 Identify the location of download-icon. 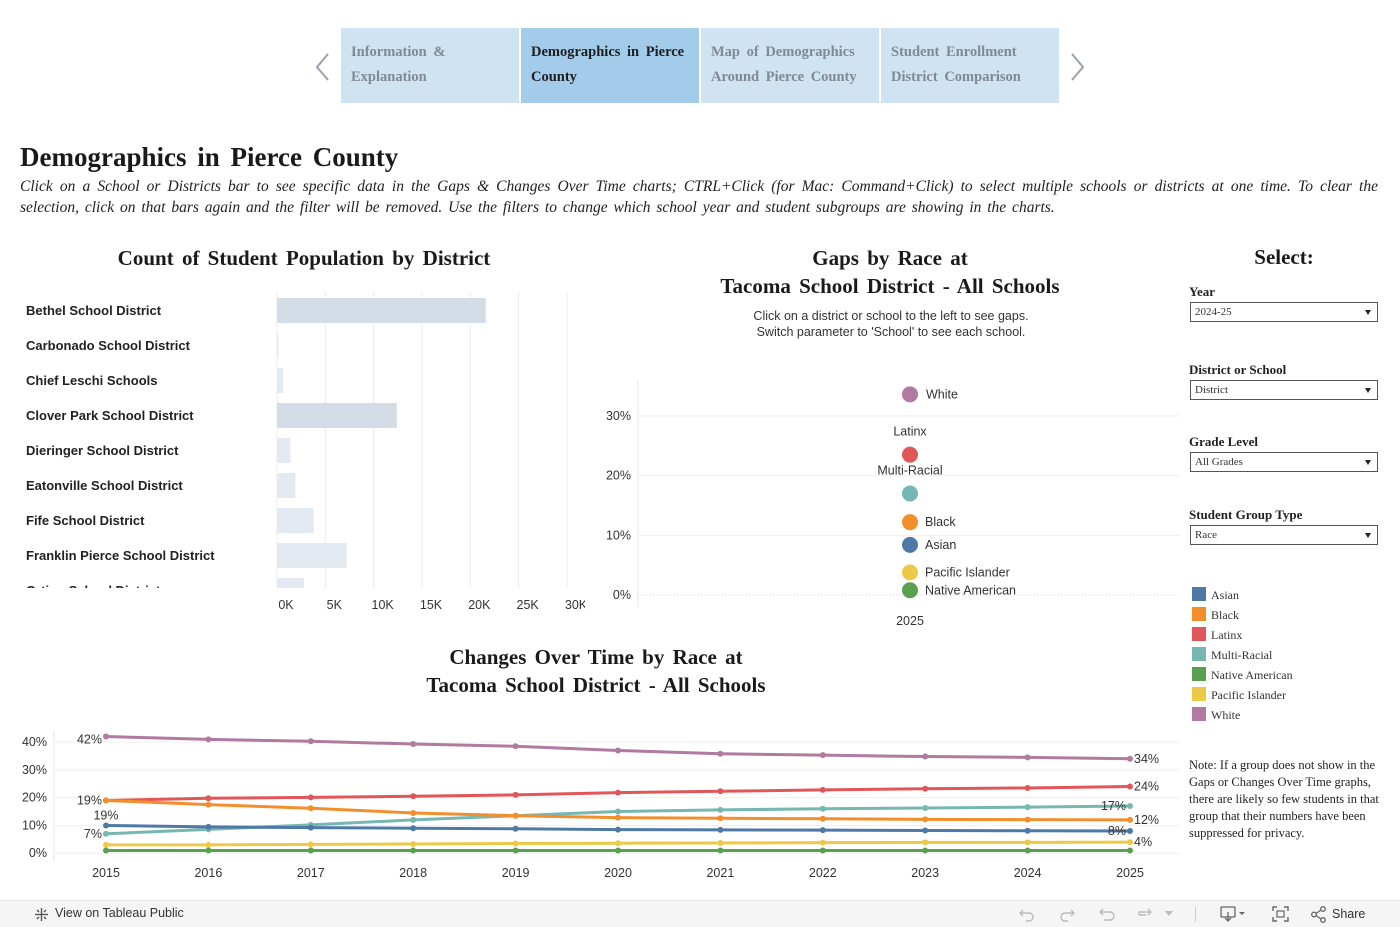
(1233, 914).